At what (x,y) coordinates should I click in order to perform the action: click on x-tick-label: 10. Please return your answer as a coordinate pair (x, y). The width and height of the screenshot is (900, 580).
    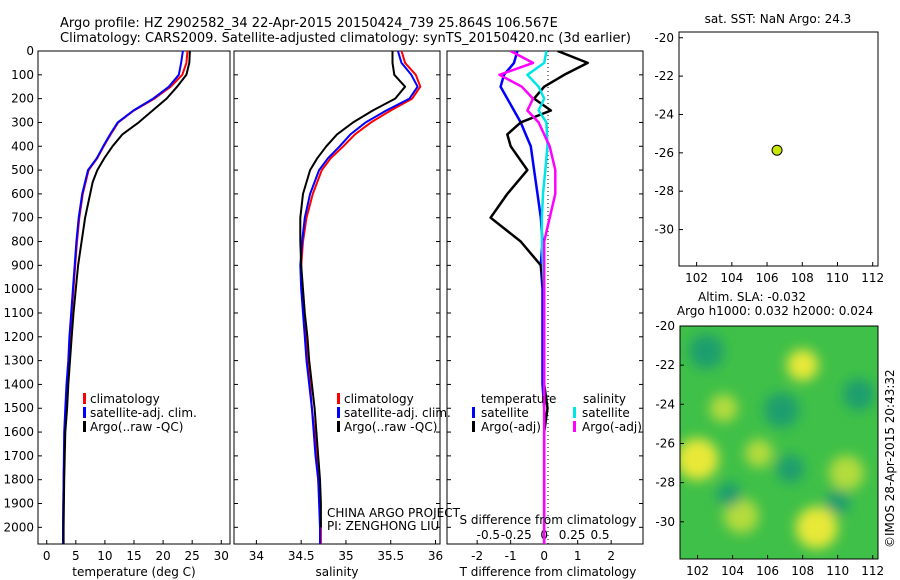
    Looking at the image, I should click on (104, 556).